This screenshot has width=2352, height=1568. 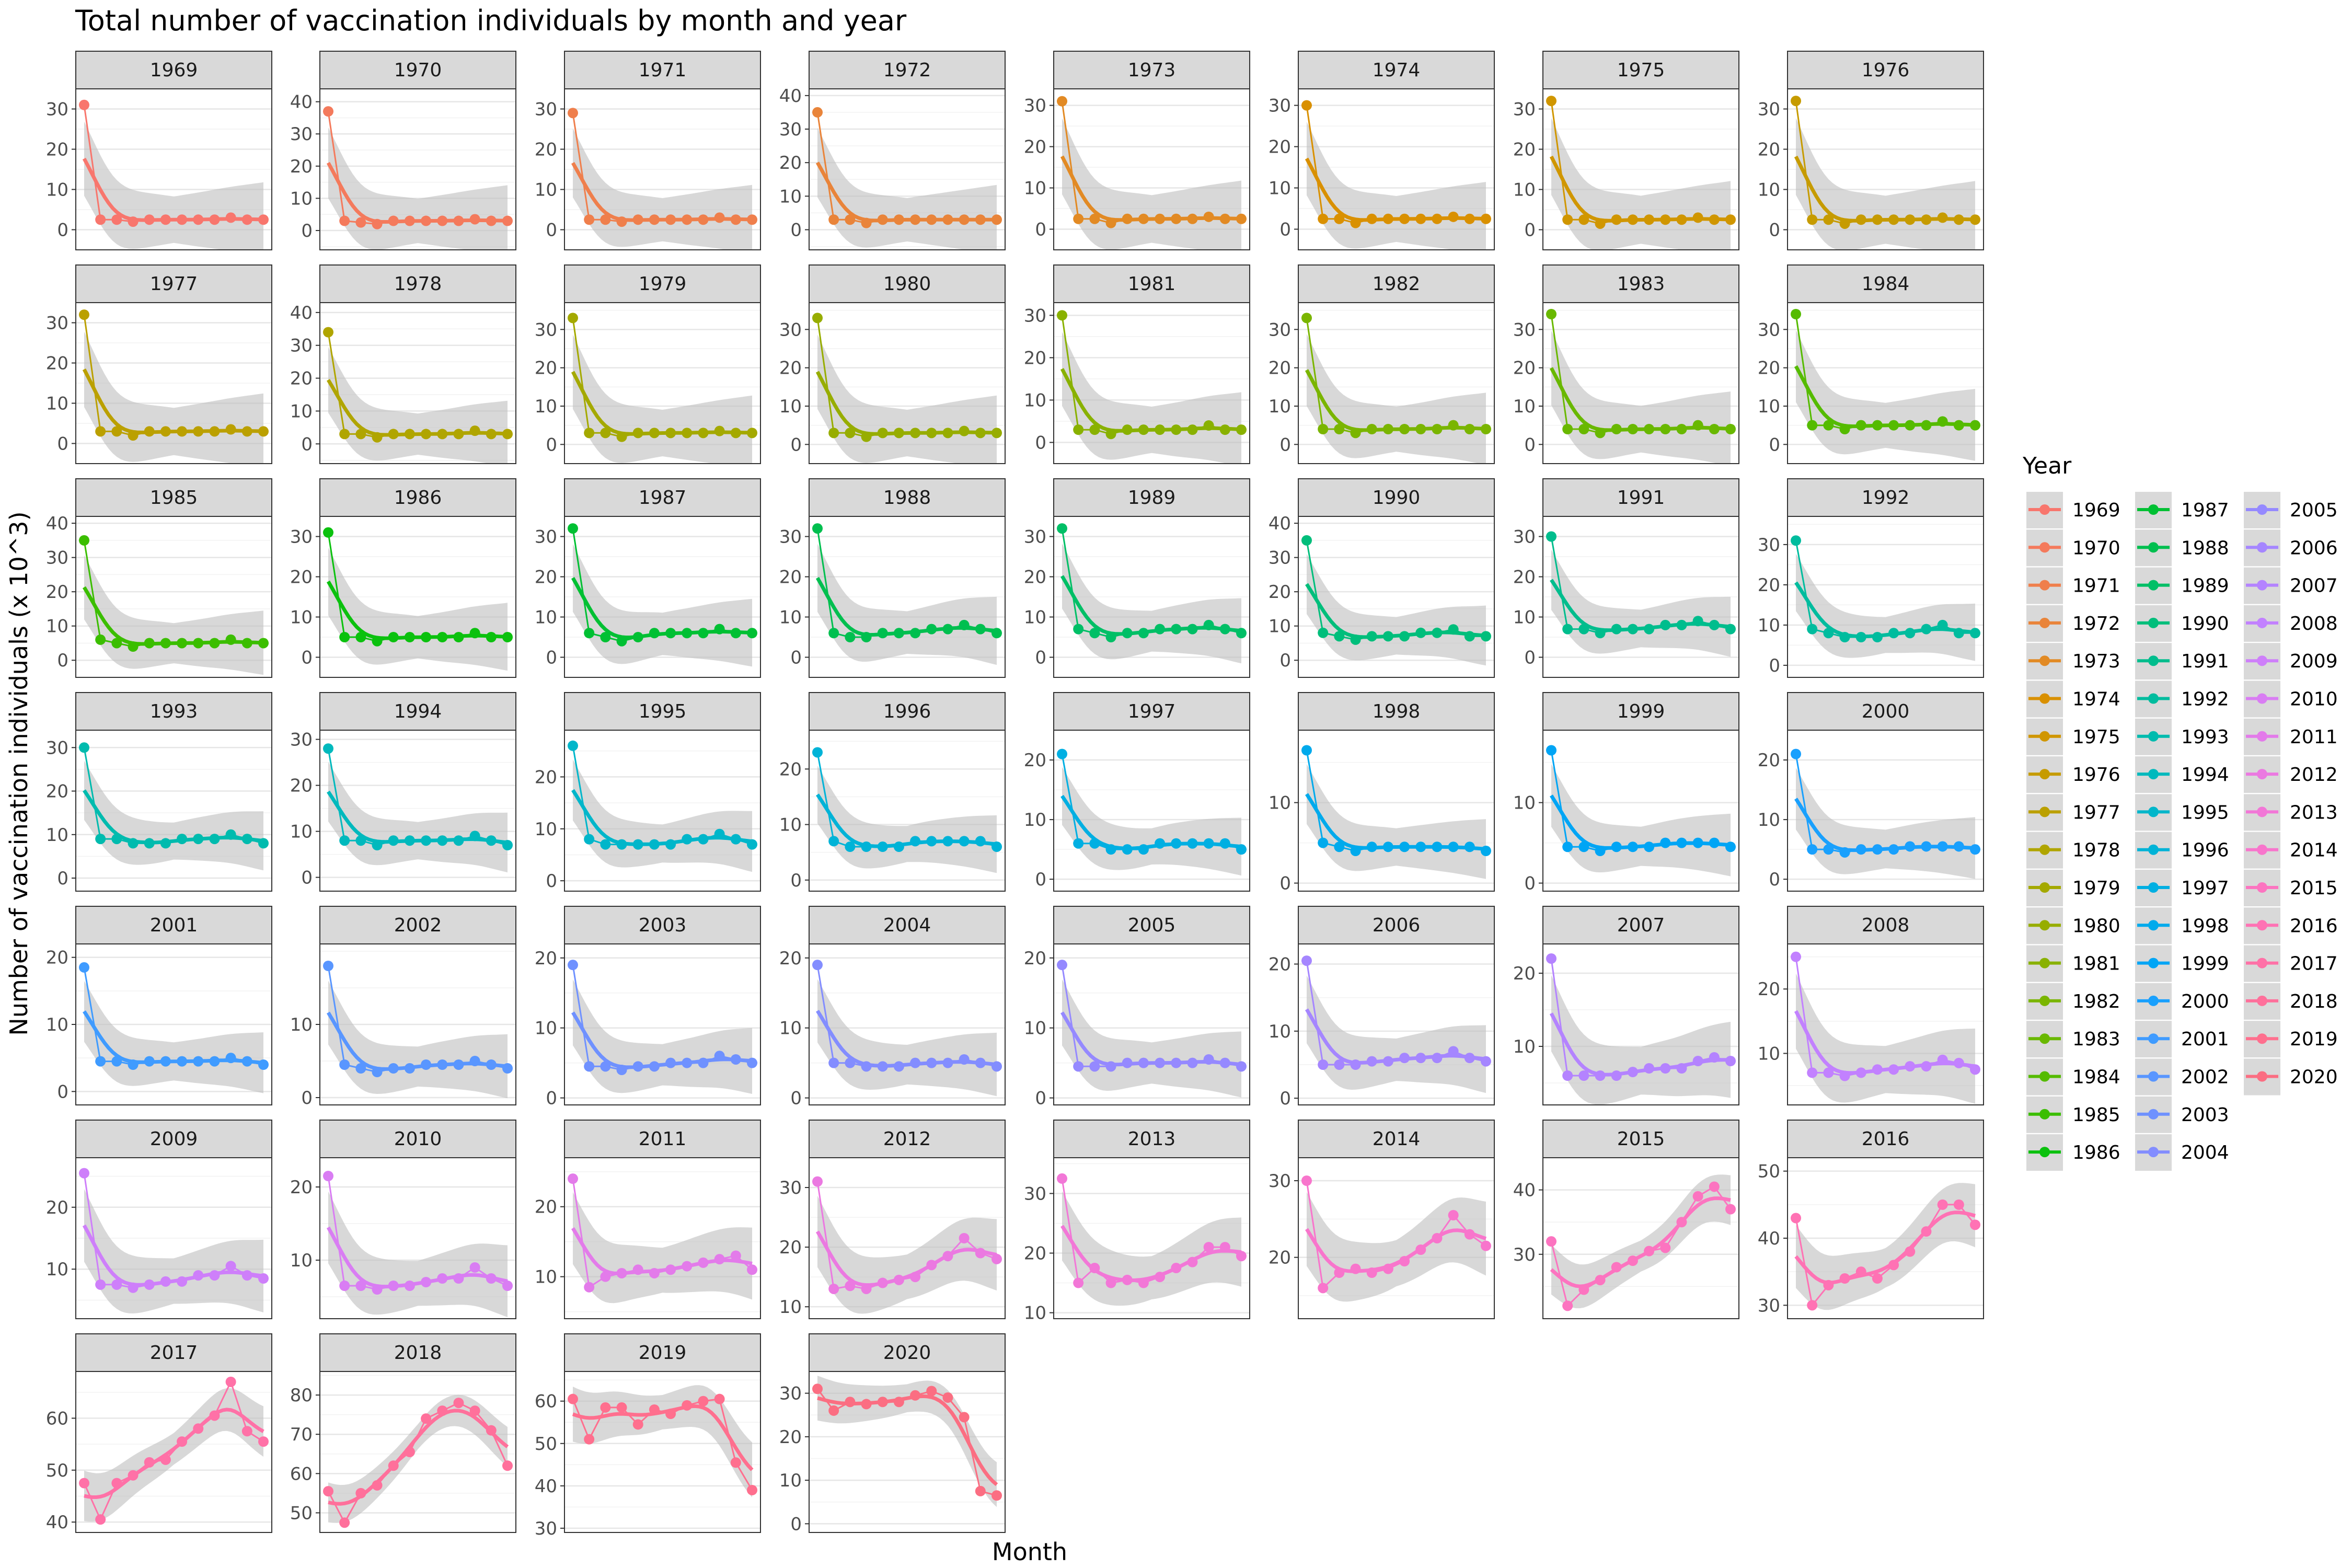 I want to click on legend-item-1993: 1993, so click(x=2182, y=736).